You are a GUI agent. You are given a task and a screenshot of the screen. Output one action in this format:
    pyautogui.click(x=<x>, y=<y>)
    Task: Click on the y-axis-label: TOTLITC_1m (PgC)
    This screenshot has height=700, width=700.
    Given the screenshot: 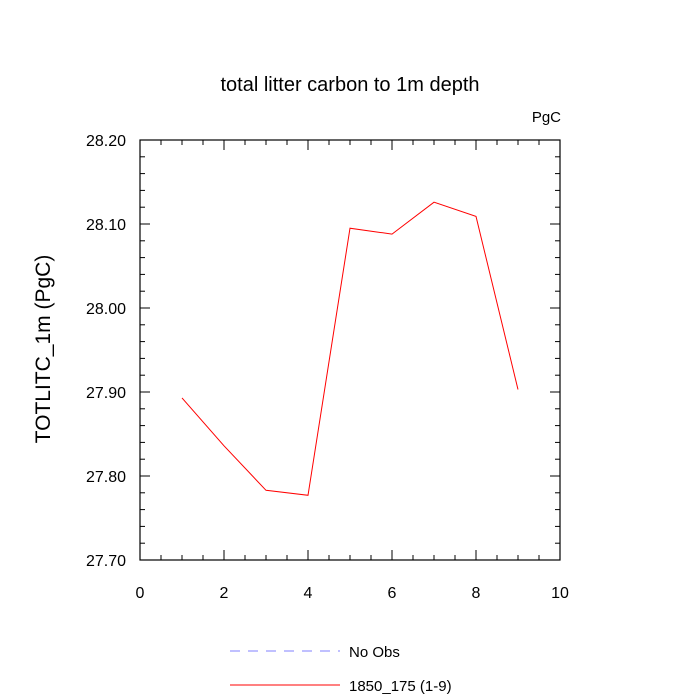 What is the action you would take?
    pyautogui.click(x=43, y=349)
    